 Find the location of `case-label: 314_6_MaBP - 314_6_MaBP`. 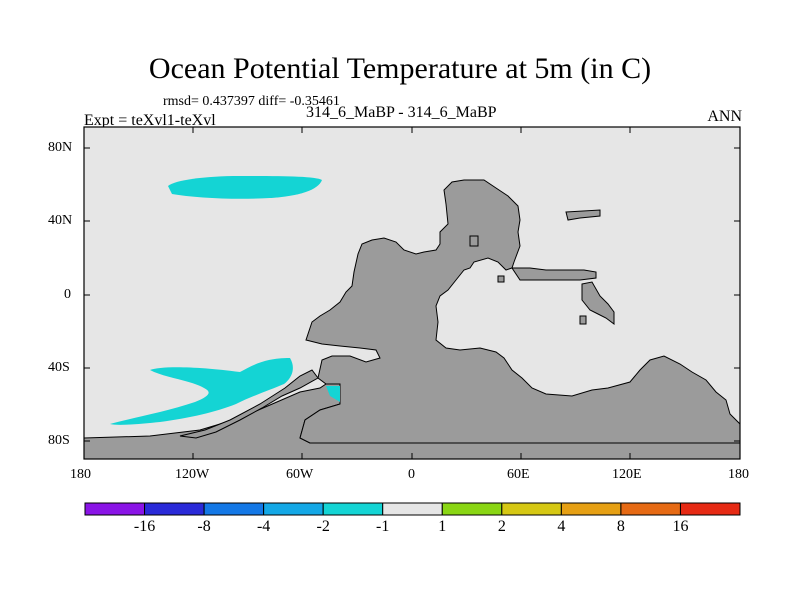

case-label: 314_6_MaBP - 314_6_MaBP is located at coordinates (401, 112).